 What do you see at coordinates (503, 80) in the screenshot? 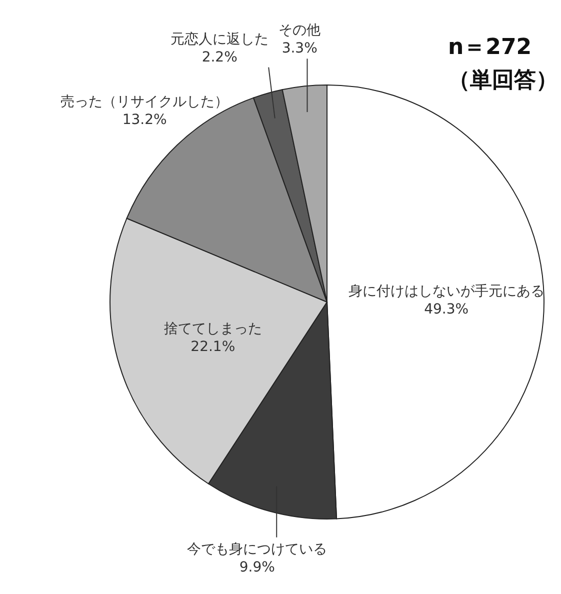
I see `text: （単回答）` at bounding box center [503, 80].